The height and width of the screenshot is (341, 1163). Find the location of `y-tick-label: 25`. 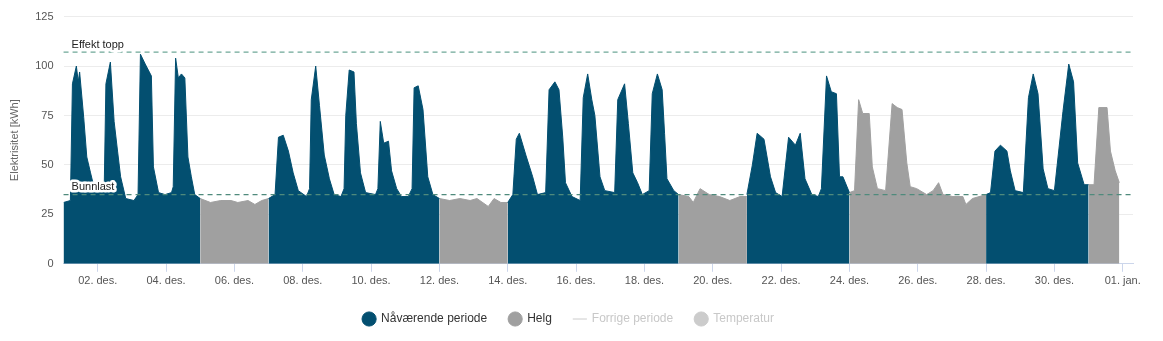

y-tick-label: 25 is located at coordinates (47, 213).